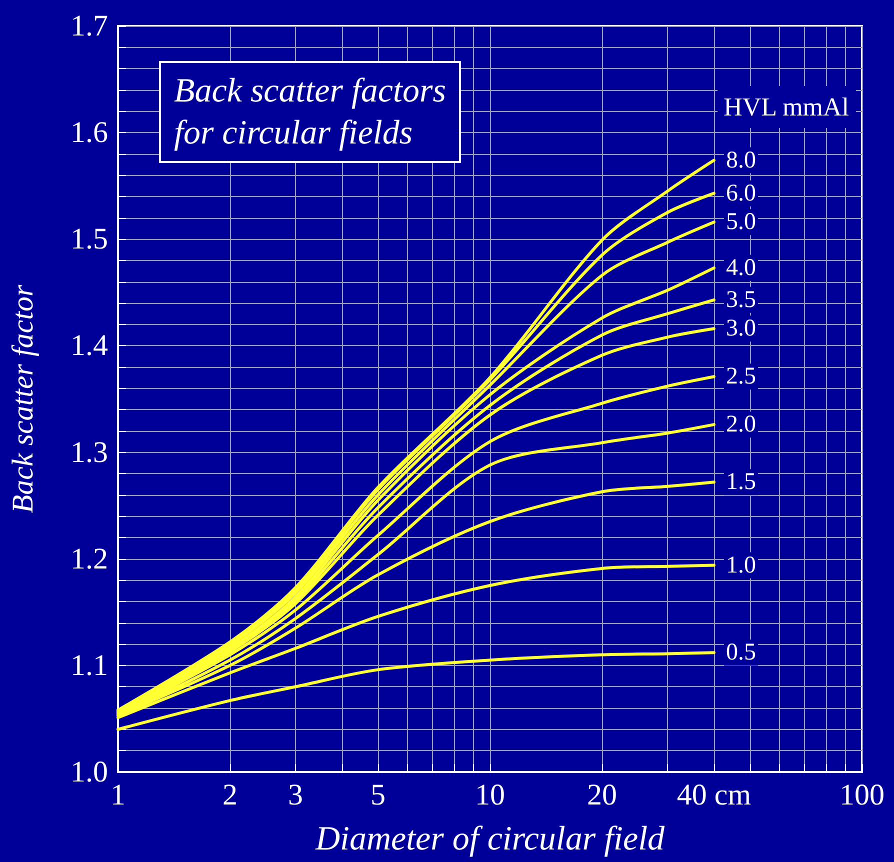 This screenshot has width=894, height=862. Describe the element at coordinates (787, 107) in the screenshot. I see `legend-title: HVL mmAl` at that location.